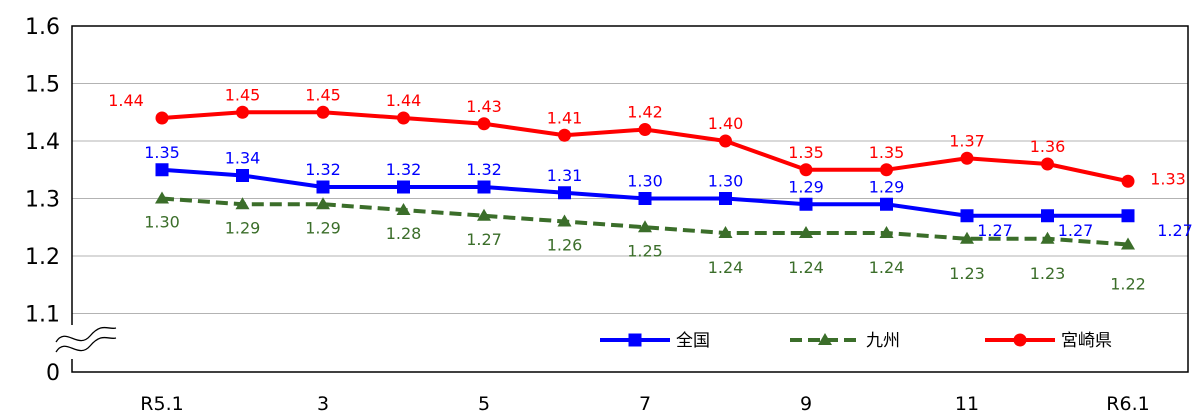 This screenshot has height=419, width=1202. I want to click on data-label: 1.22, so click(1128, 284).